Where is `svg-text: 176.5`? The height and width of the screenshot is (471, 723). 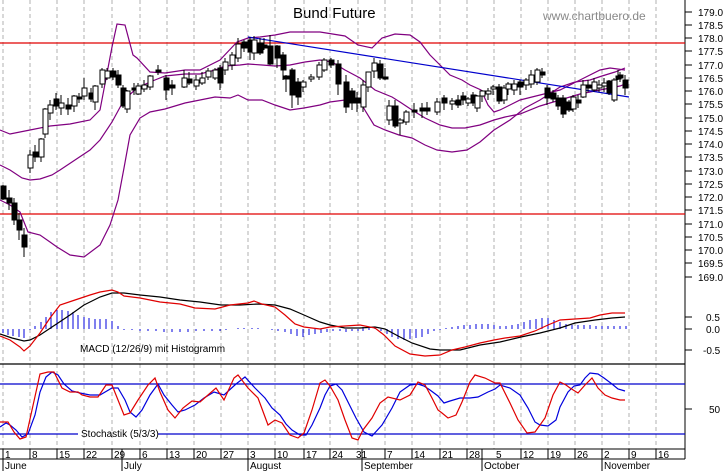 svg-text: 176.5 is located at coordinates (710, 79).